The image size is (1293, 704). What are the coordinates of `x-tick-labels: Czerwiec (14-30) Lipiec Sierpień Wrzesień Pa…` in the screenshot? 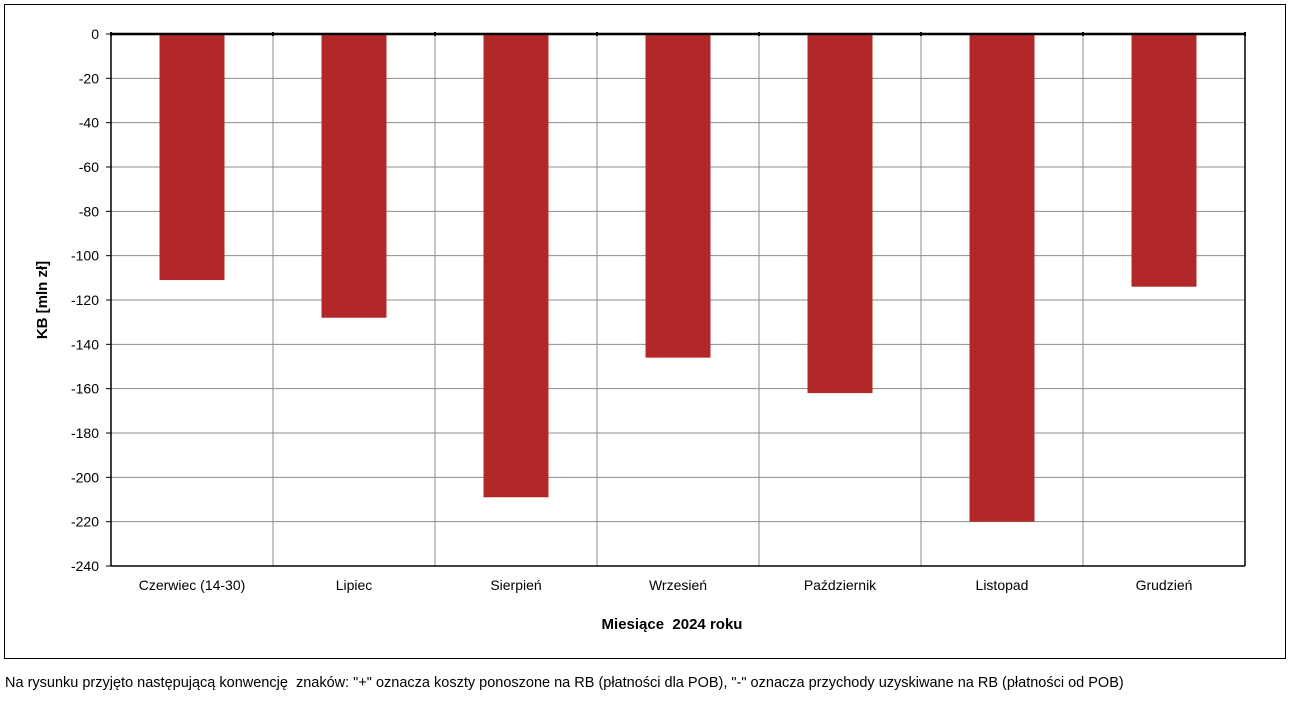 It's located at (666, 585).